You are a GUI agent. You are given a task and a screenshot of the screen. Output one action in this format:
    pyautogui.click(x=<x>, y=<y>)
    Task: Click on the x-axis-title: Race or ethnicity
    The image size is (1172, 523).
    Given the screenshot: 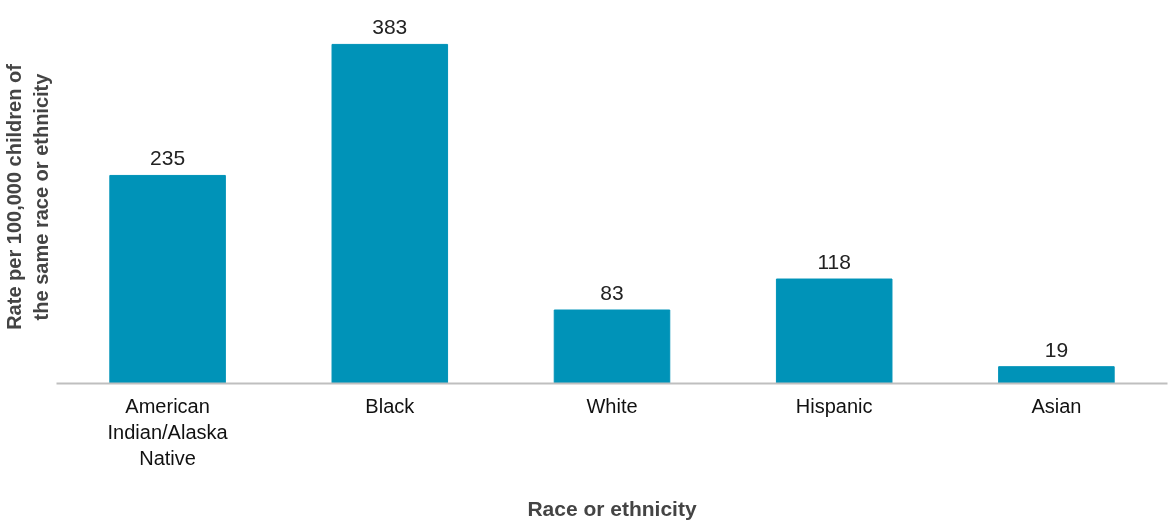 What is the action you would take?
    pyautogui.click(x=612, y=509)
    